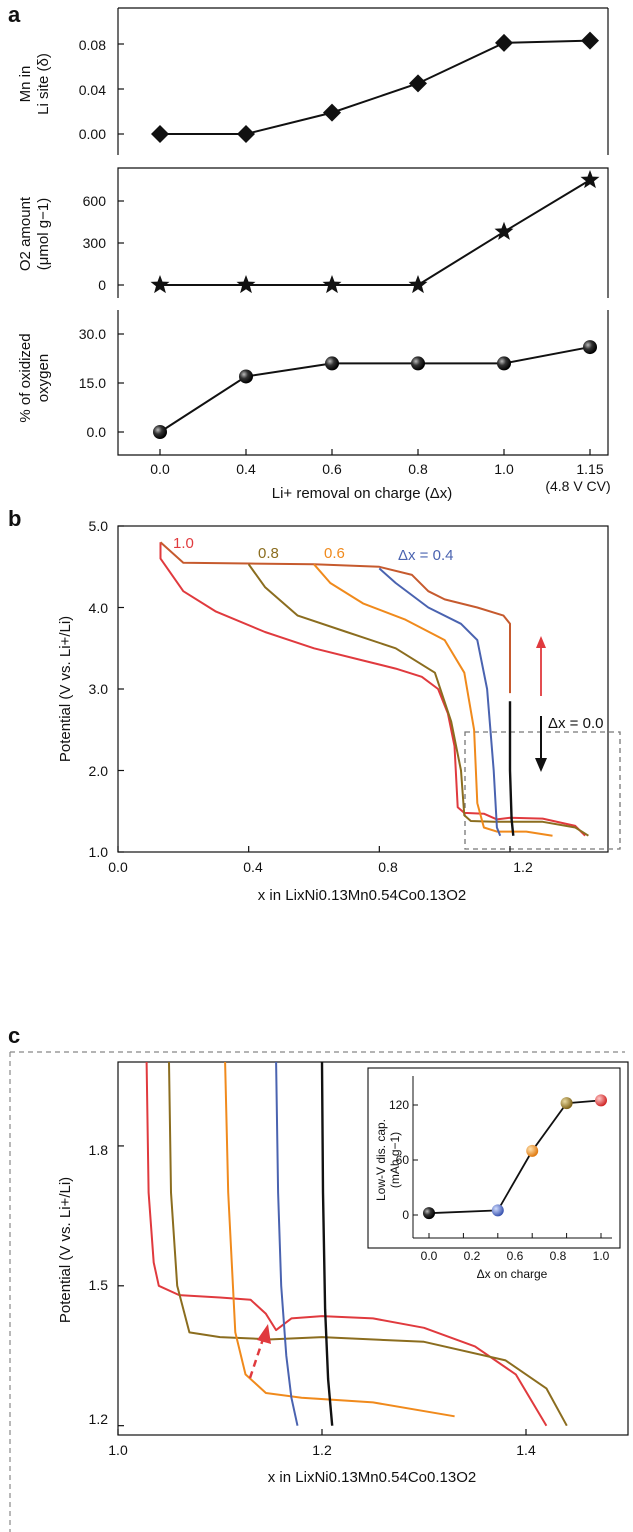  What do you see at coordinates (160, 469) in the screenshot?
I see `a-xtick-0: 0.0` at bounding box center [160, 469].